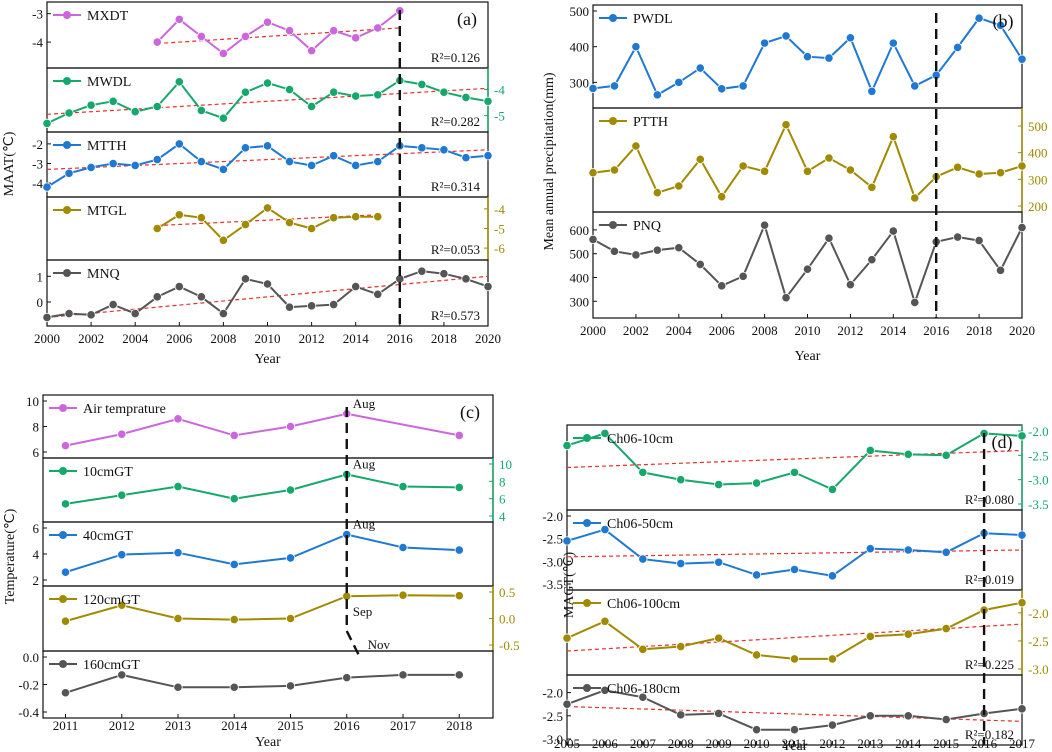 Image resolution: width=1052 pixels, height=752 pixels. What do you see at coordinates (502, 516) in the screenshot?
I see `y-tick-label: 4` at bounding box center [502, 516].